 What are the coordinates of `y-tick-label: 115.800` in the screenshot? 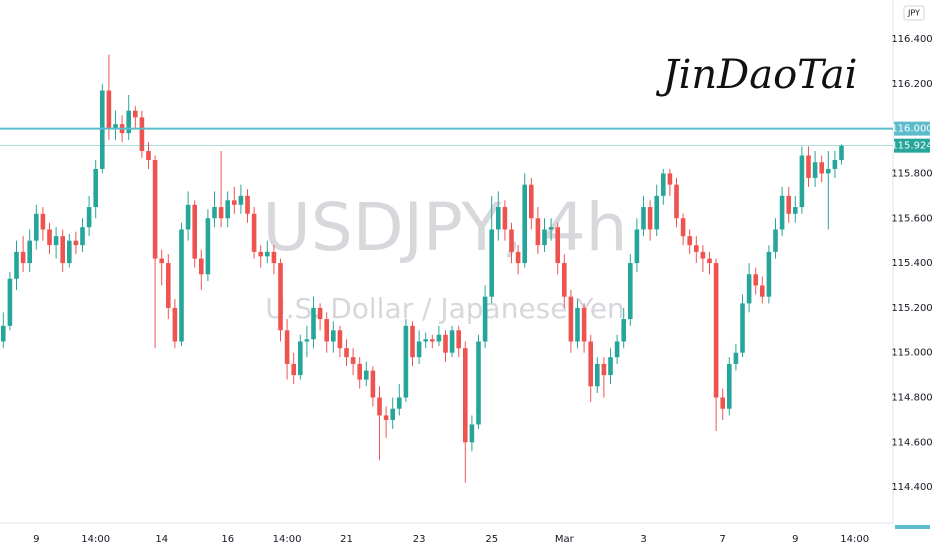 It's located at (911, 173).